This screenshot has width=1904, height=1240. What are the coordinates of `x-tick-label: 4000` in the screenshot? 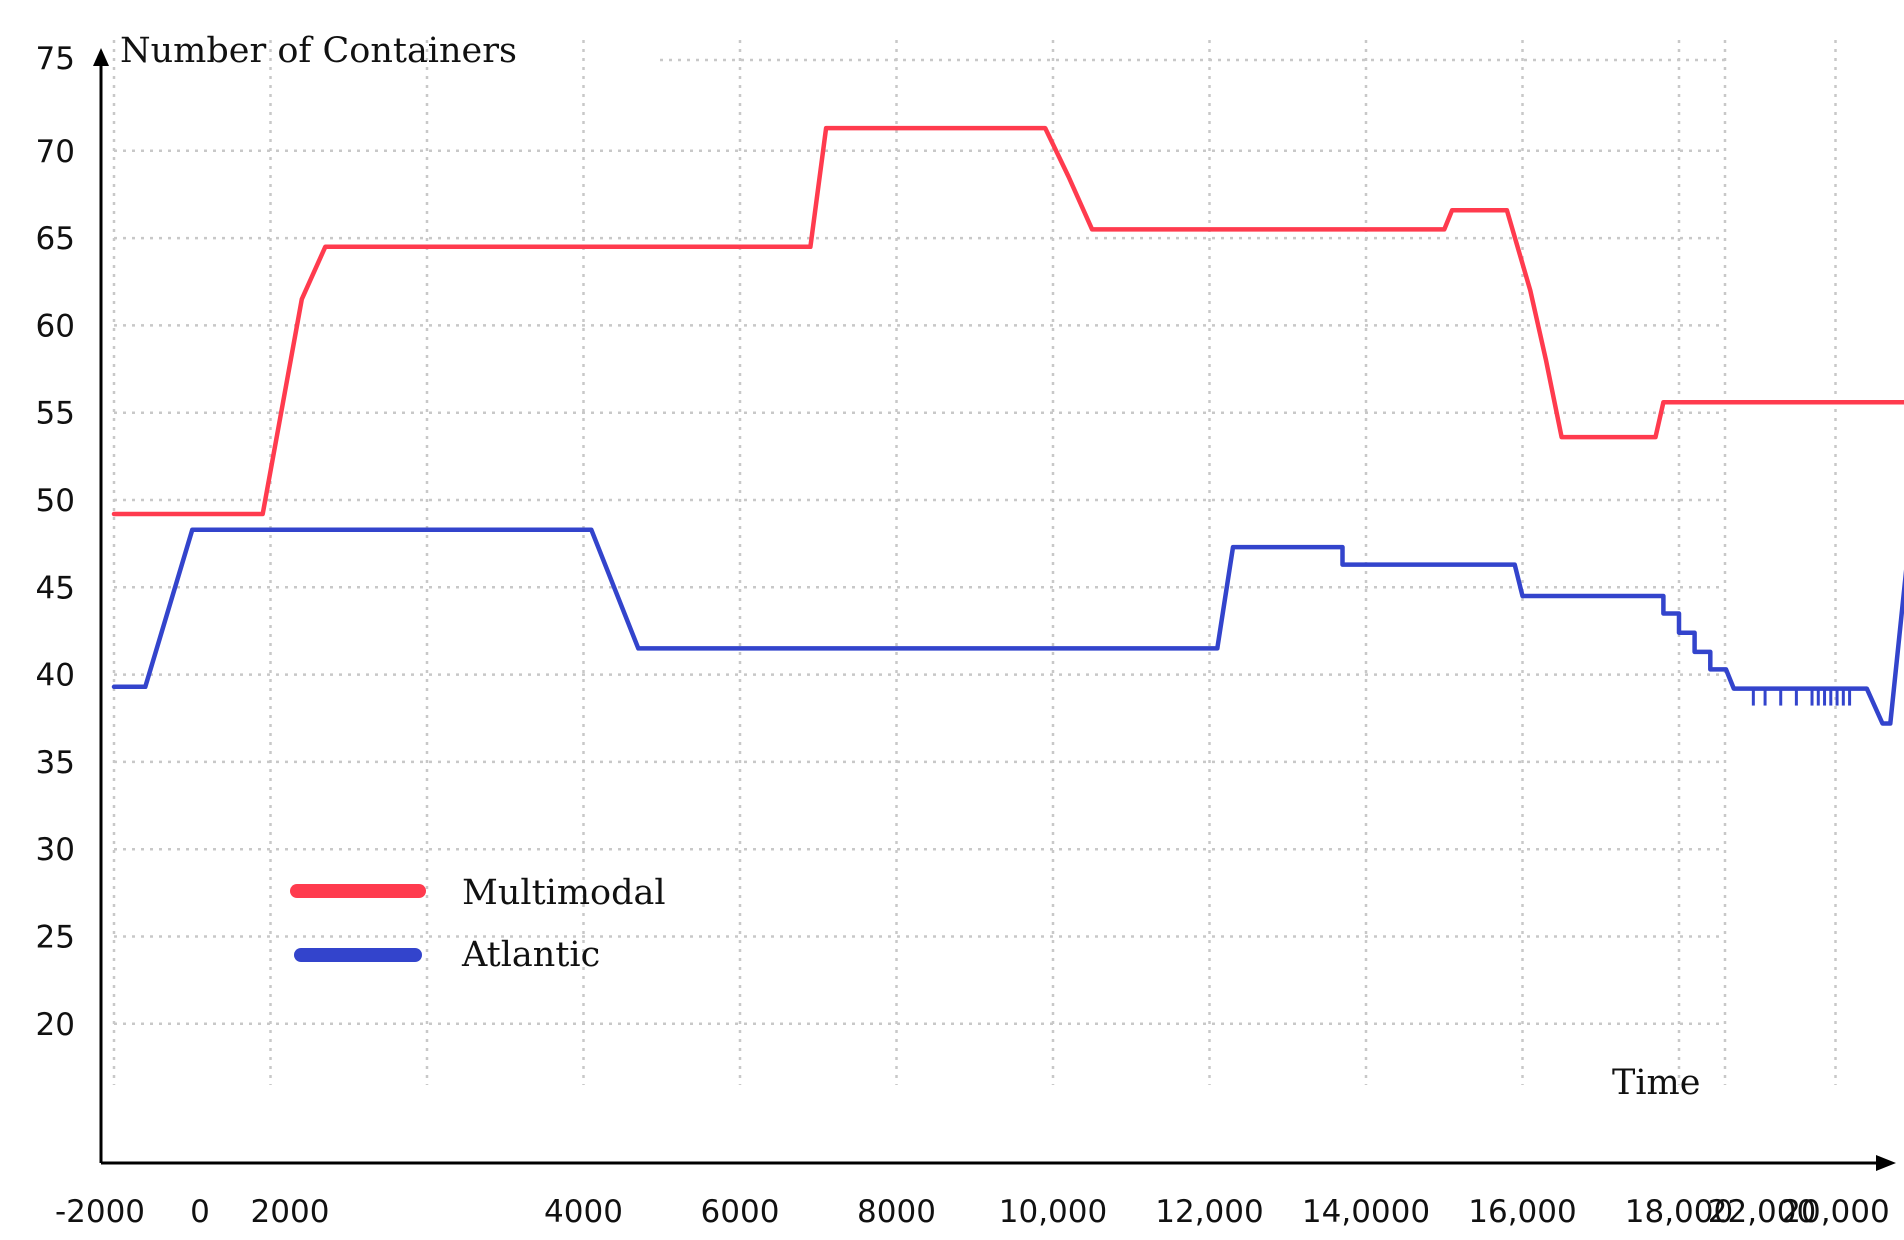 It's located at (583, 1212).